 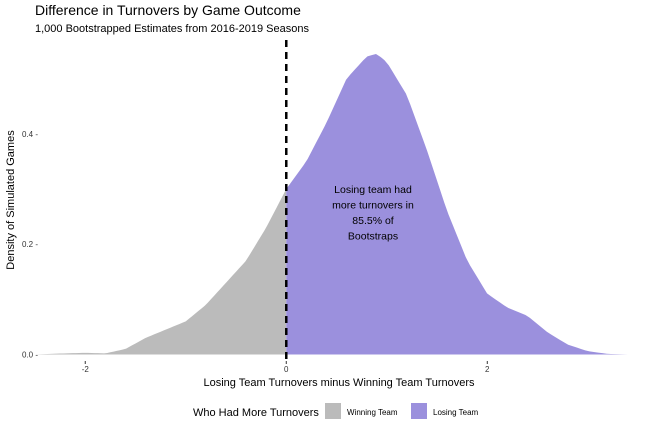 I want to click on legend-label-winning-team: Winning Team, so click(x=372, y=412).